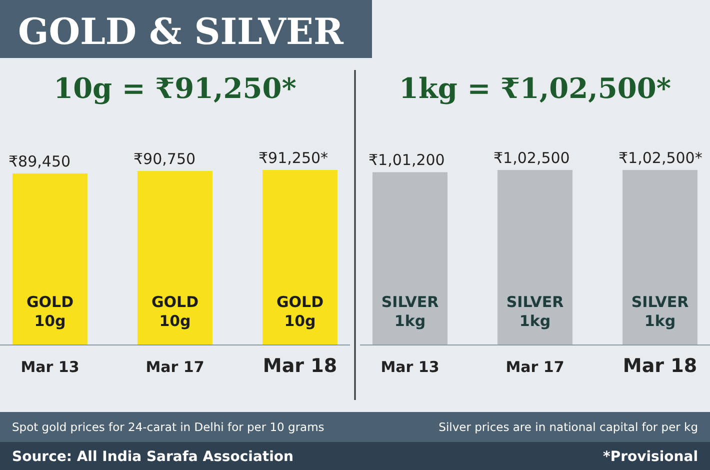 Image resolution: width=710 pixels, height=470 pixels. Describe the element at coordinates (535, 88) in the screenshot. I see `chart-subtitle: 1kg = ₹1,02,500*` at that location.